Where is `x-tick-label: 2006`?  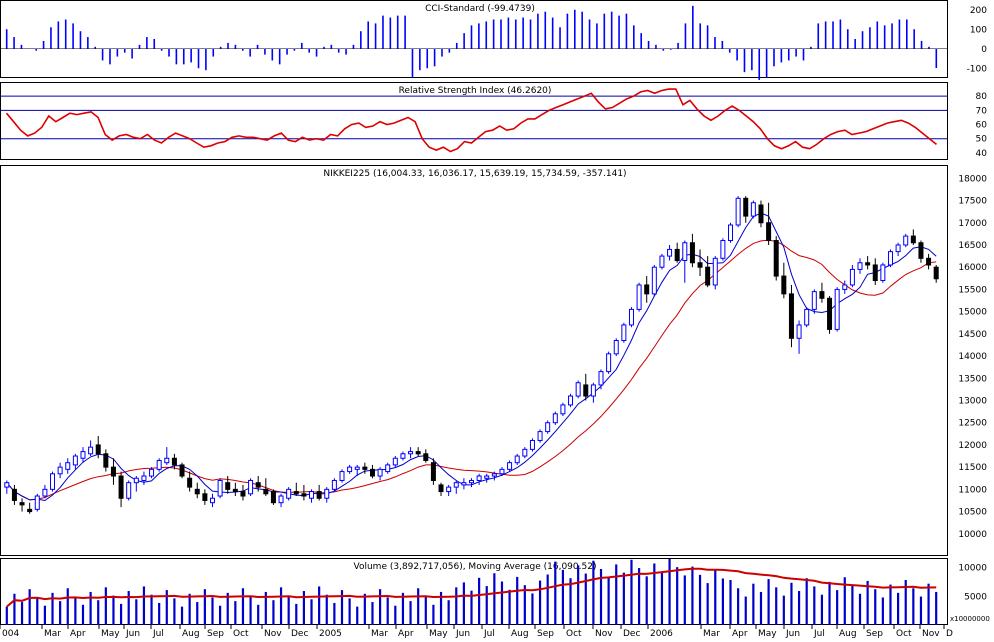 x-tick-label: 2006 is located at coordinates (661, 633).